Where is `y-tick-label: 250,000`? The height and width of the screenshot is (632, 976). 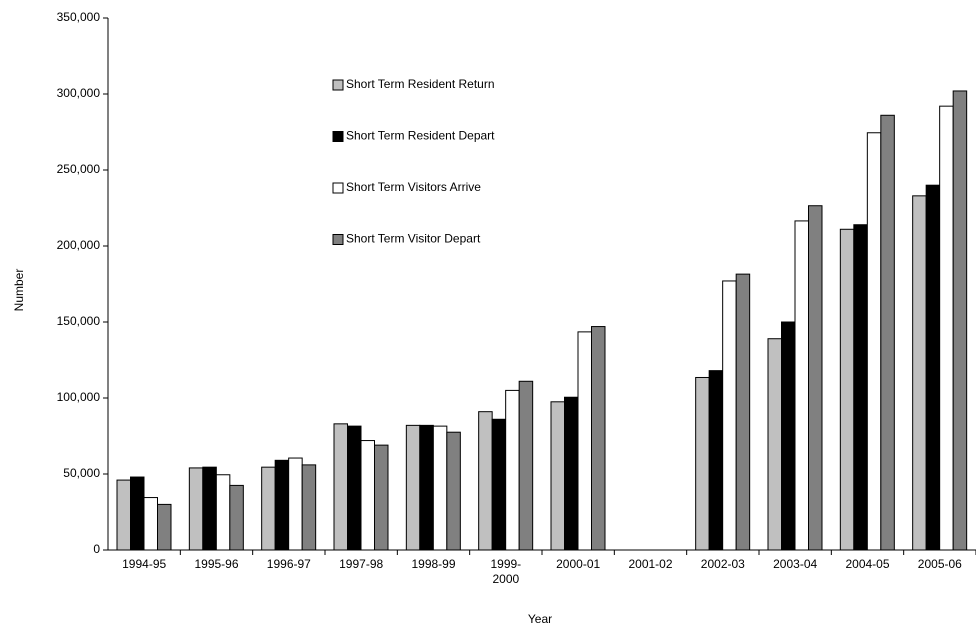
y-tick-label: 250,000 is located at coordinates (79, 169).